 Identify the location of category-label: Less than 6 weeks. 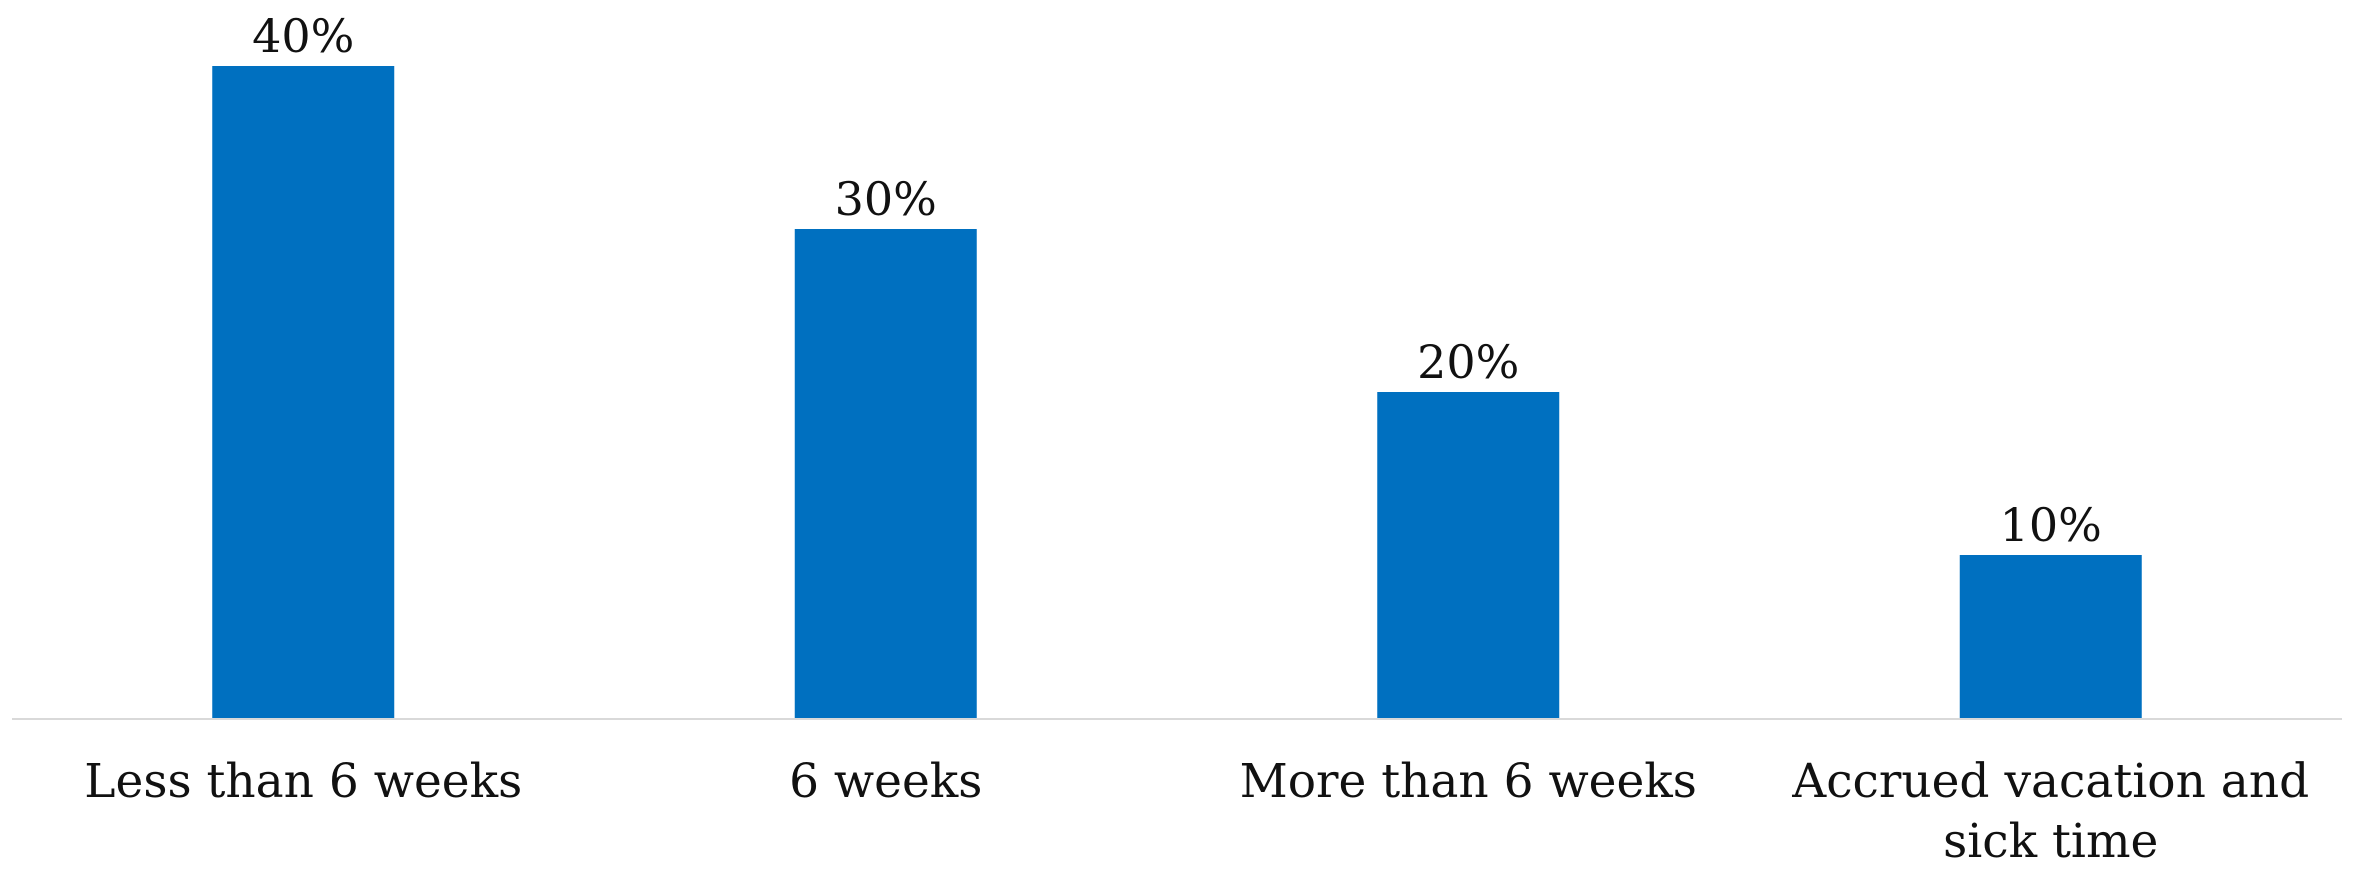
(303, 781).